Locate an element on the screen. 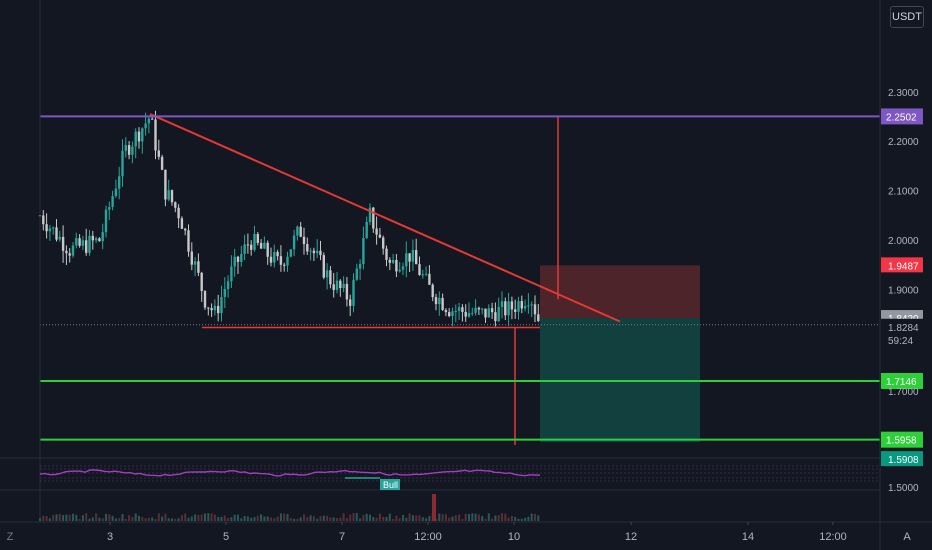  level-tag is located at coordinates (902, 439).